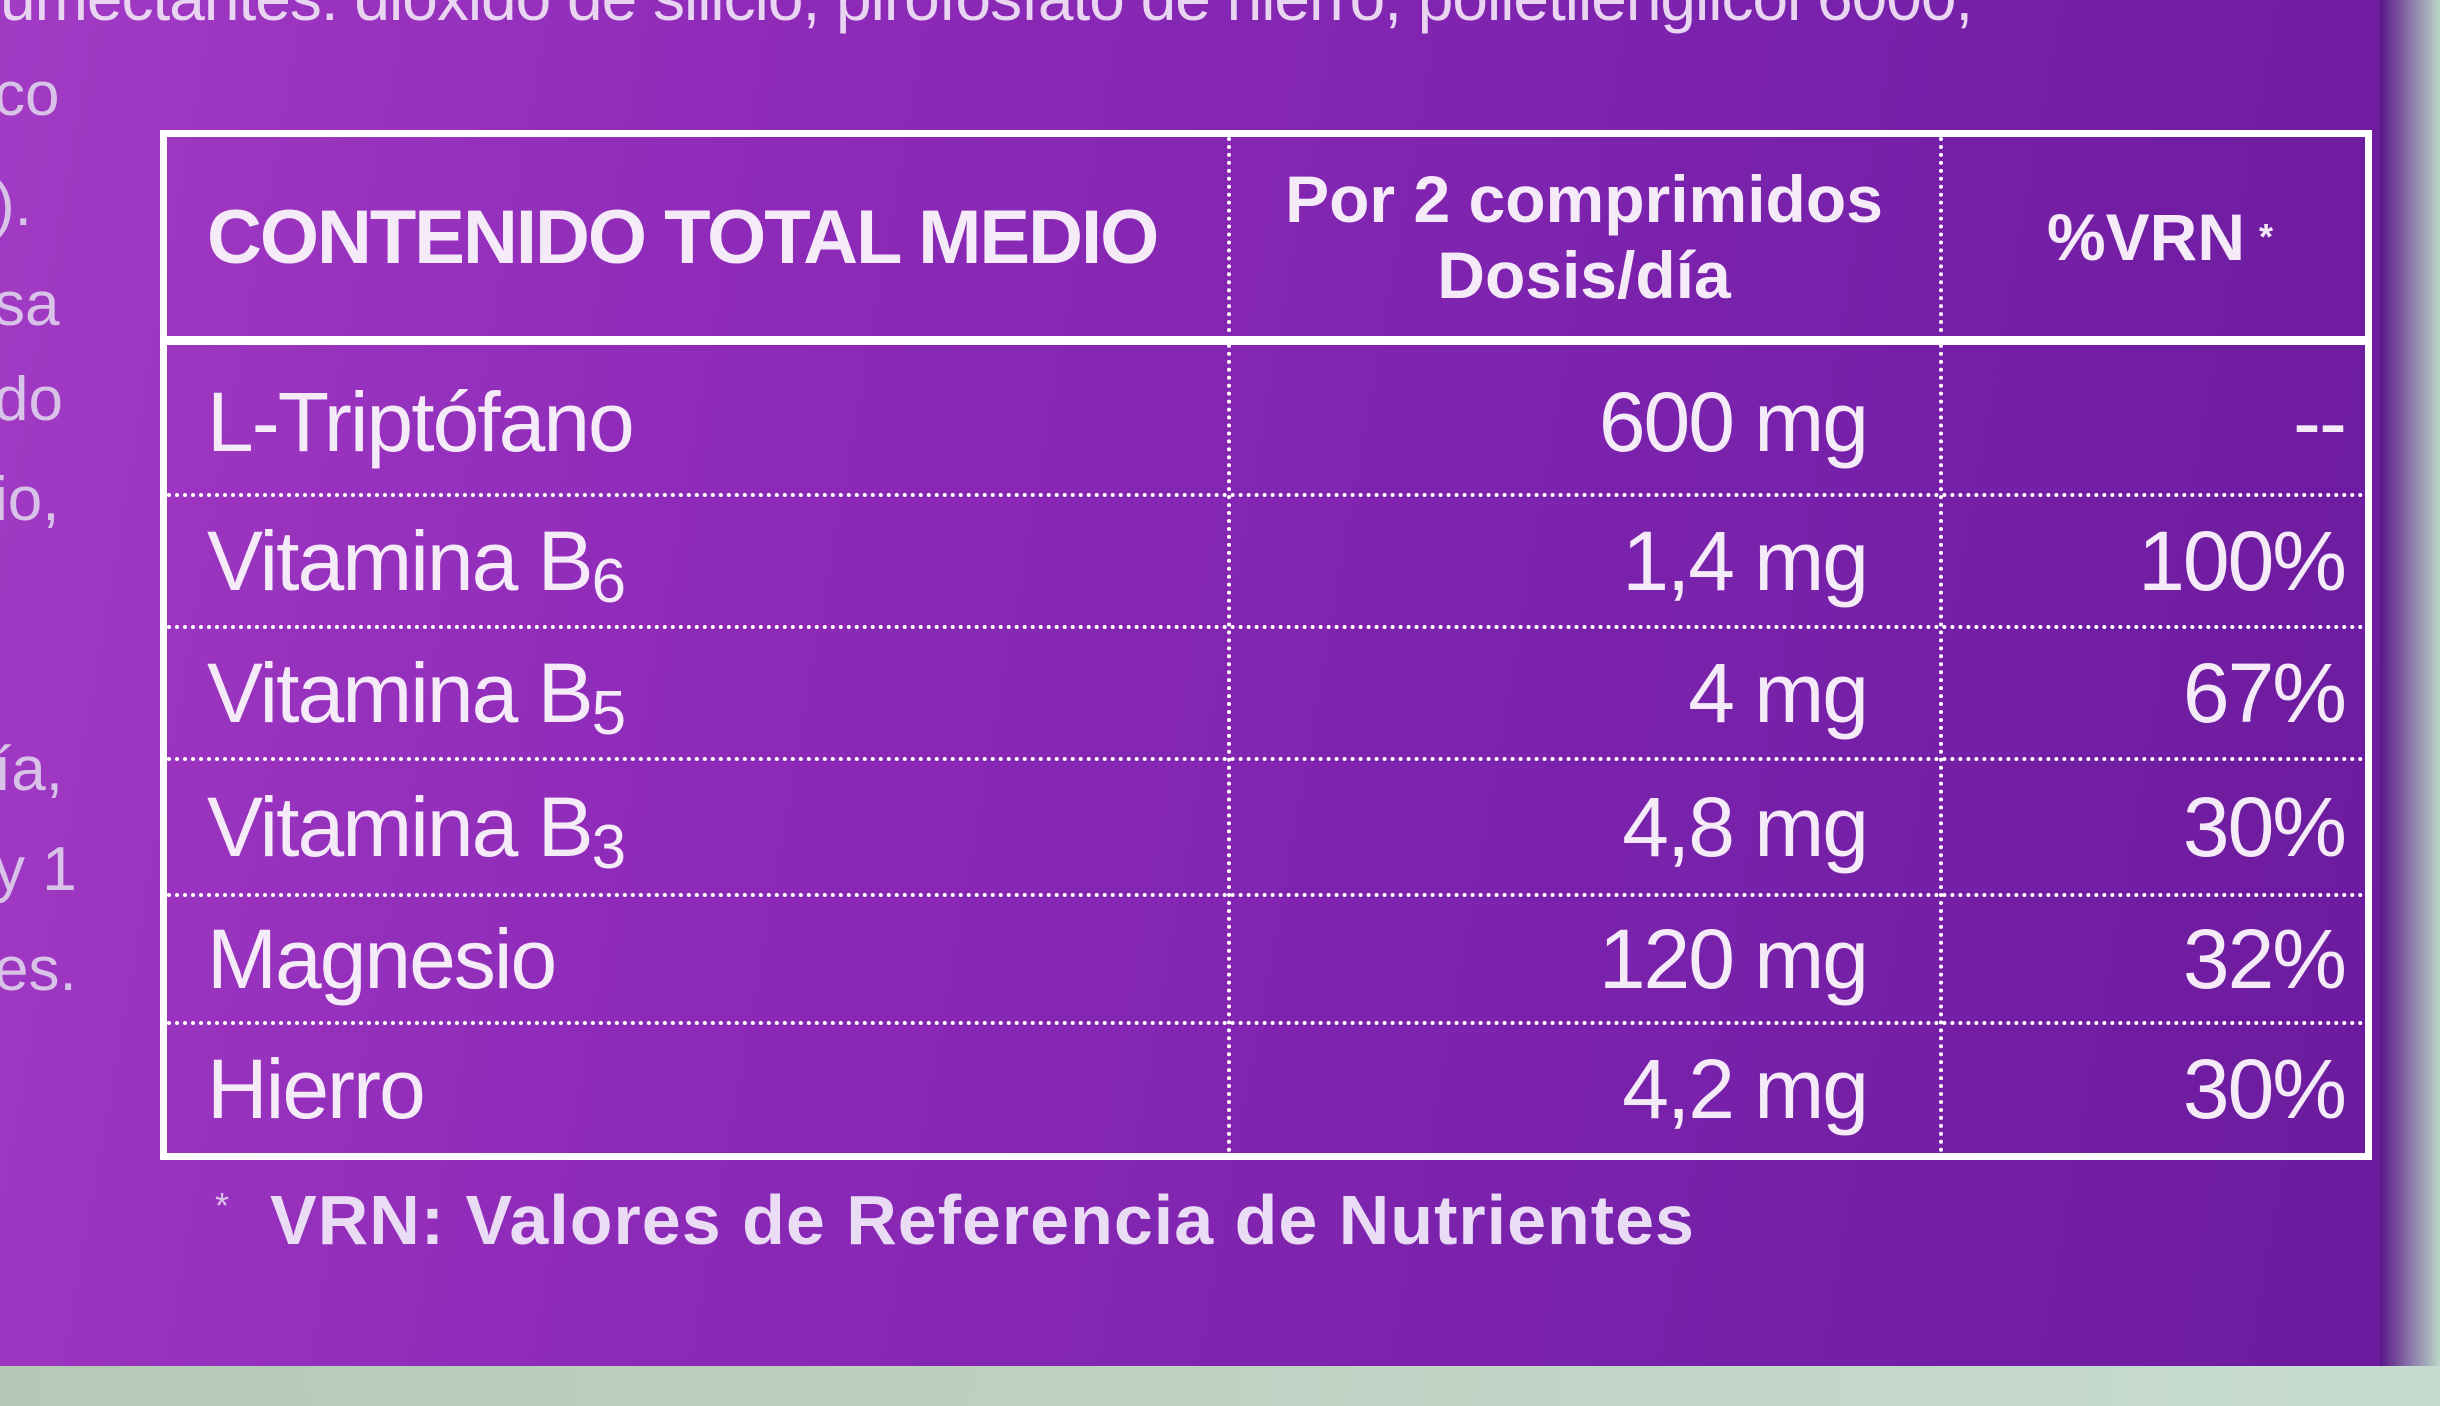  What do you see at coordinates (1733, 958) in the screenshot?
I see `nutrient-amount: 120 mg` at bounding box center [1733, 958].